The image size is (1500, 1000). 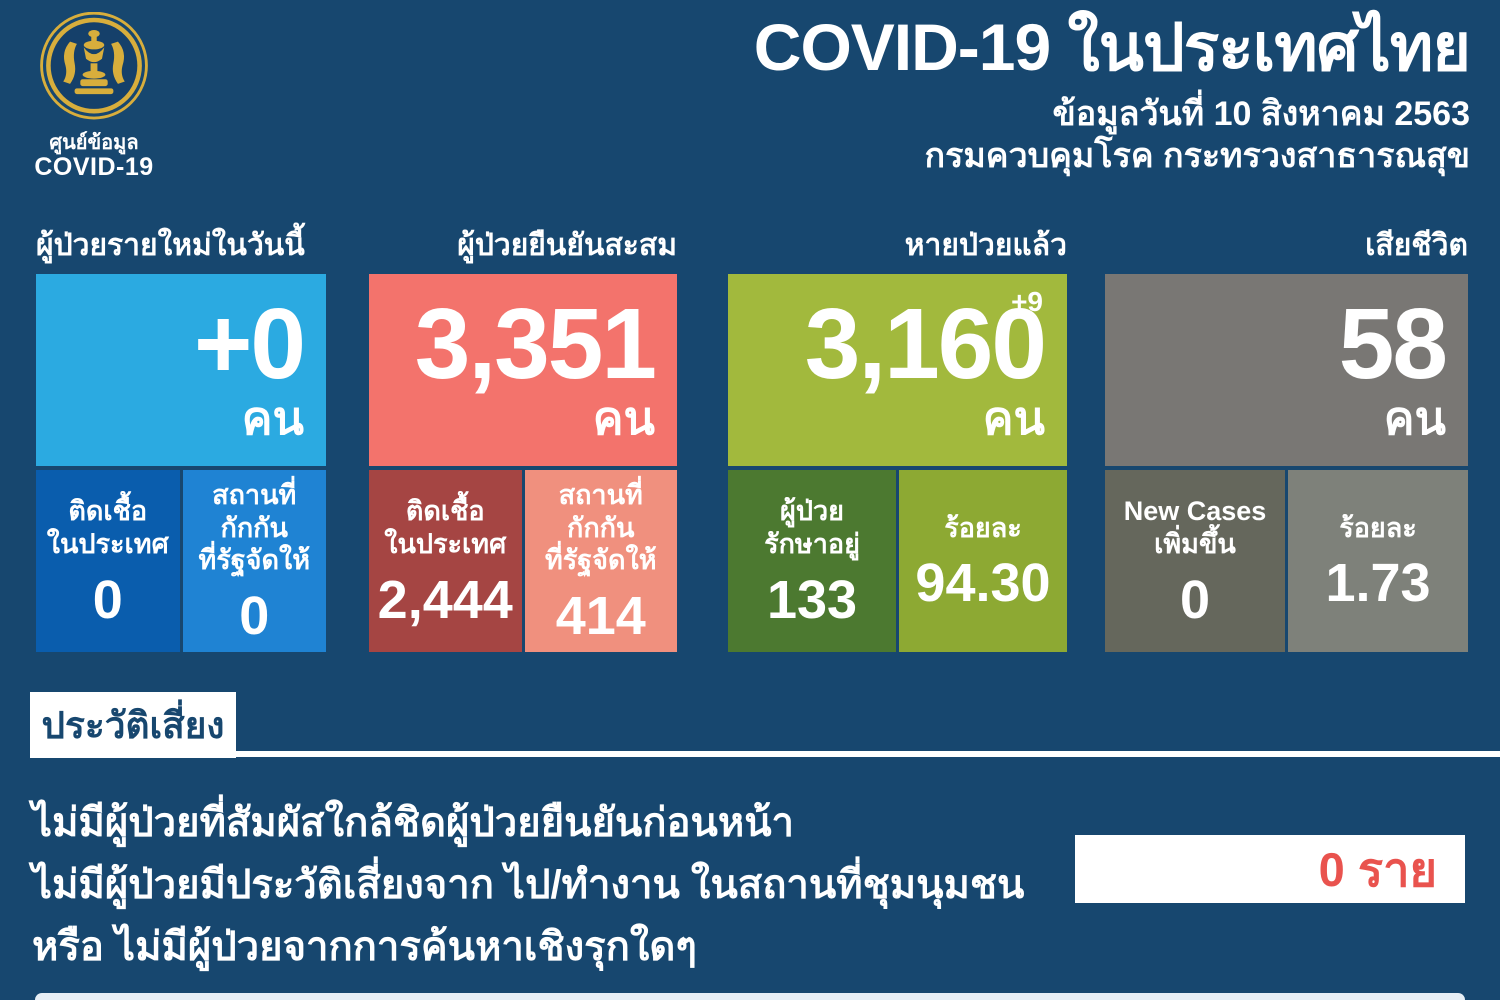 I want to click on risk-note-line: หรือ ไม่มีผู้ป่วยจากการค้นหาเชิงรุกใดๆ, so click(x=364, y=947).